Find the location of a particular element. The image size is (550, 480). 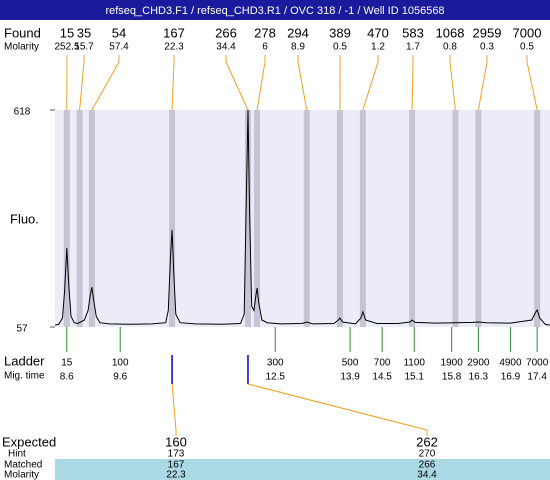

ladder-size: 15 is located at coordinates (67, 363).